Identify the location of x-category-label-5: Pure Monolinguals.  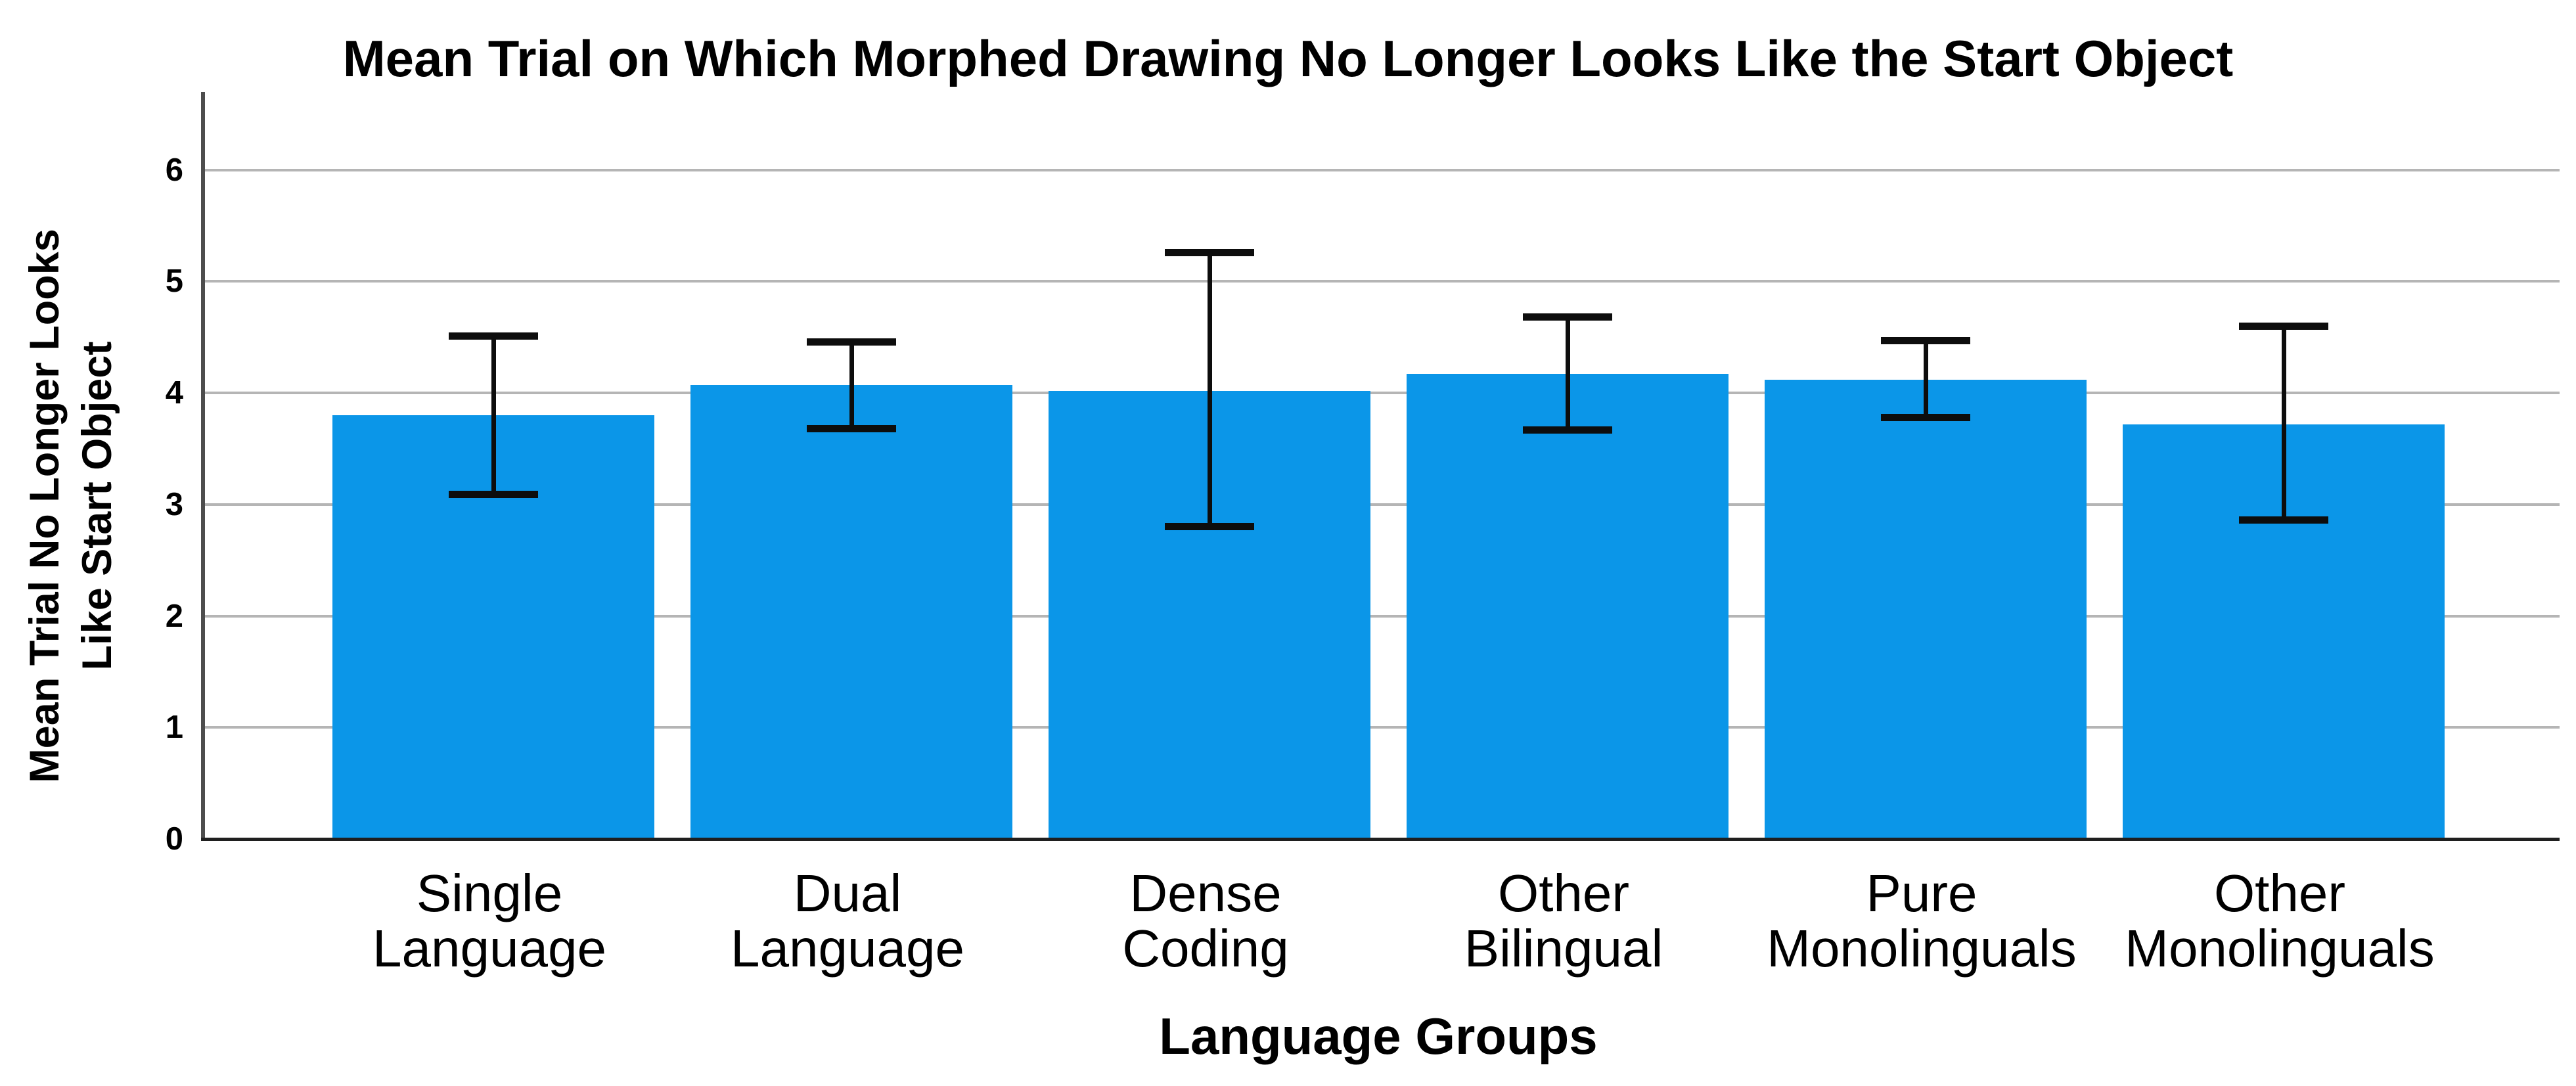
(1921, 921).